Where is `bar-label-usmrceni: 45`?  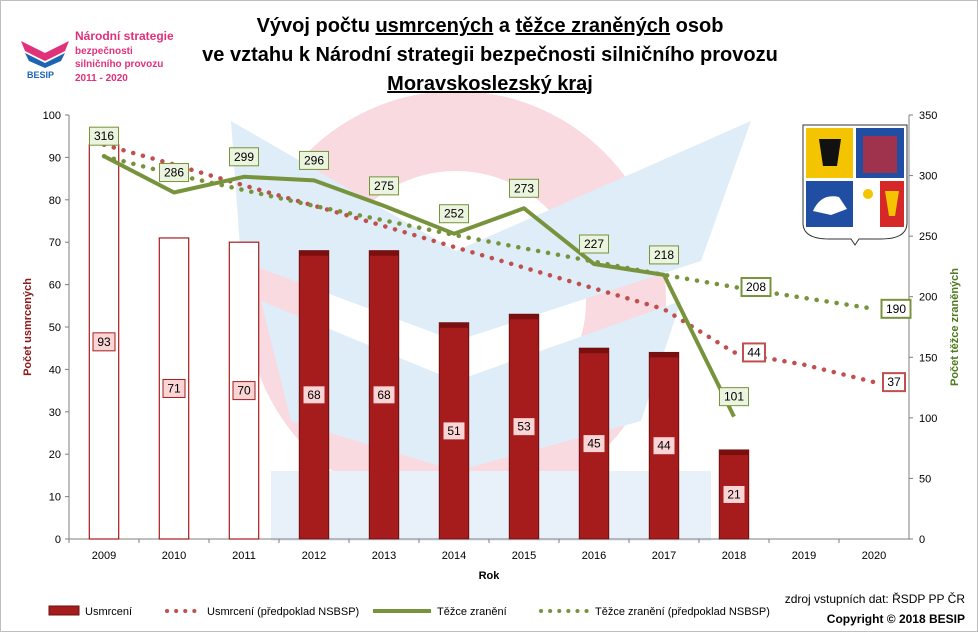
bar-label-usmrceni: 45 is located at coordinates (594, 444).